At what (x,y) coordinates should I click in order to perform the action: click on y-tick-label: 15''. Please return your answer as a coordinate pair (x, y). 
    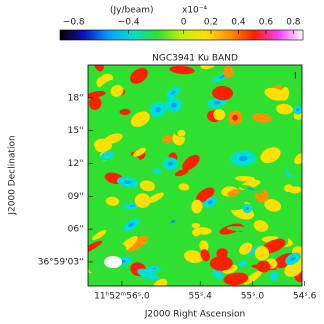
    Looking at the image, I should click on (76, 131).